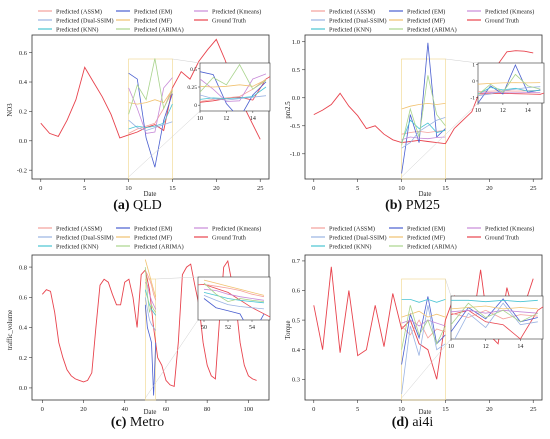 The width and height of the screenshot is (550, 439). I want to click on series-line-predicted-dual-ssim, so click(150, 314).